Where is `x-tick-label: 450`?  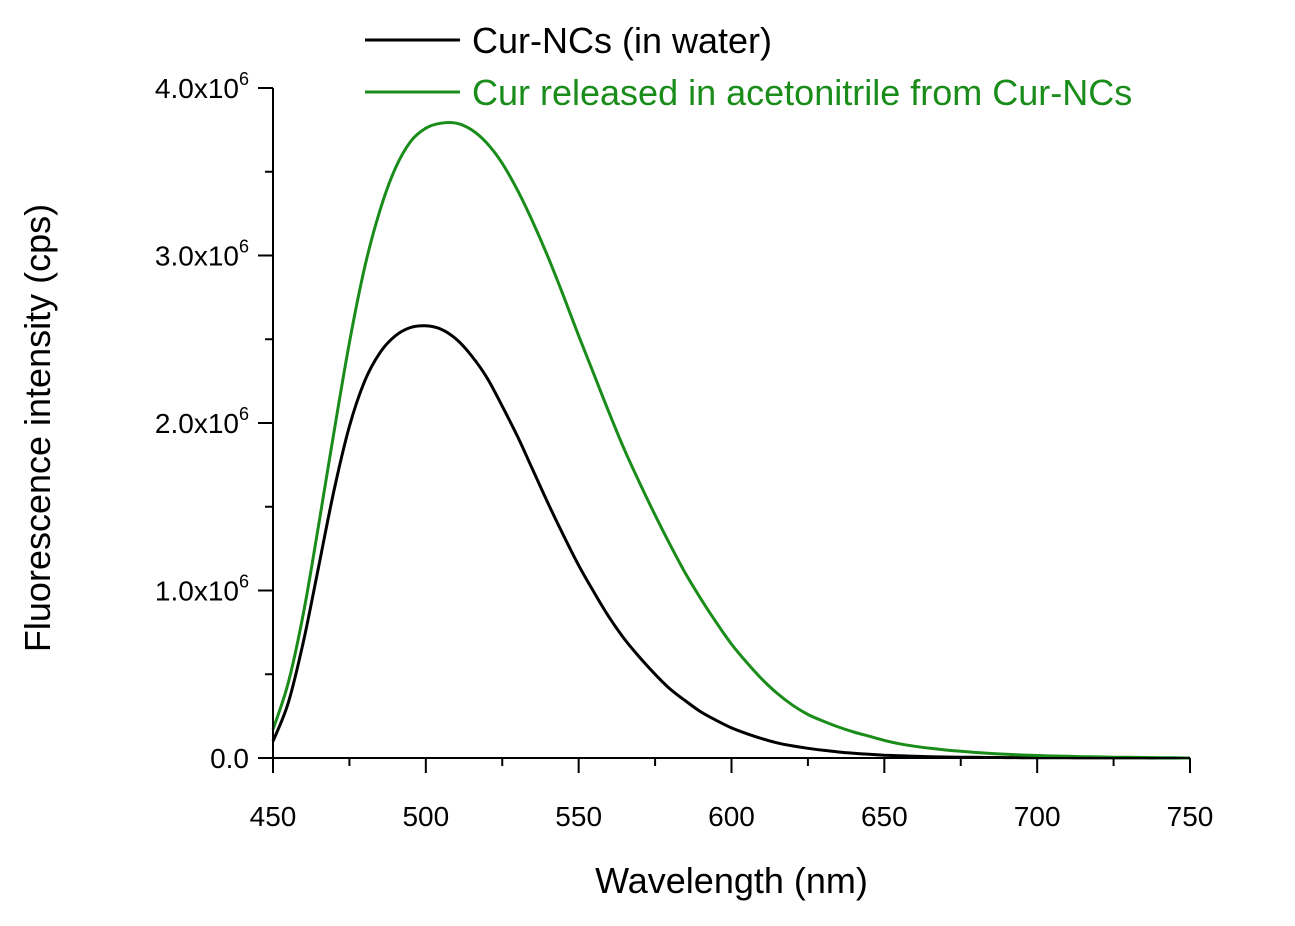
x-tick-label: 450 is located at coordinates (273, 816).